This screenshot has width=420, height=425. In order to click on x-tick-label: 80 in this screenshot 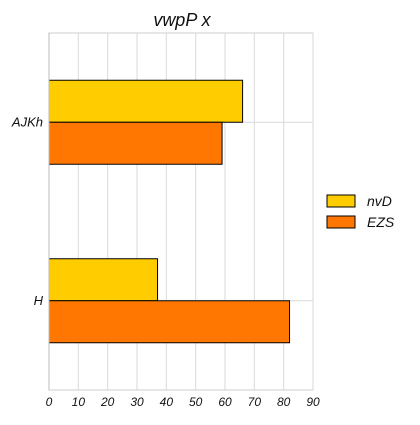, I will do `click(284, 402)`.